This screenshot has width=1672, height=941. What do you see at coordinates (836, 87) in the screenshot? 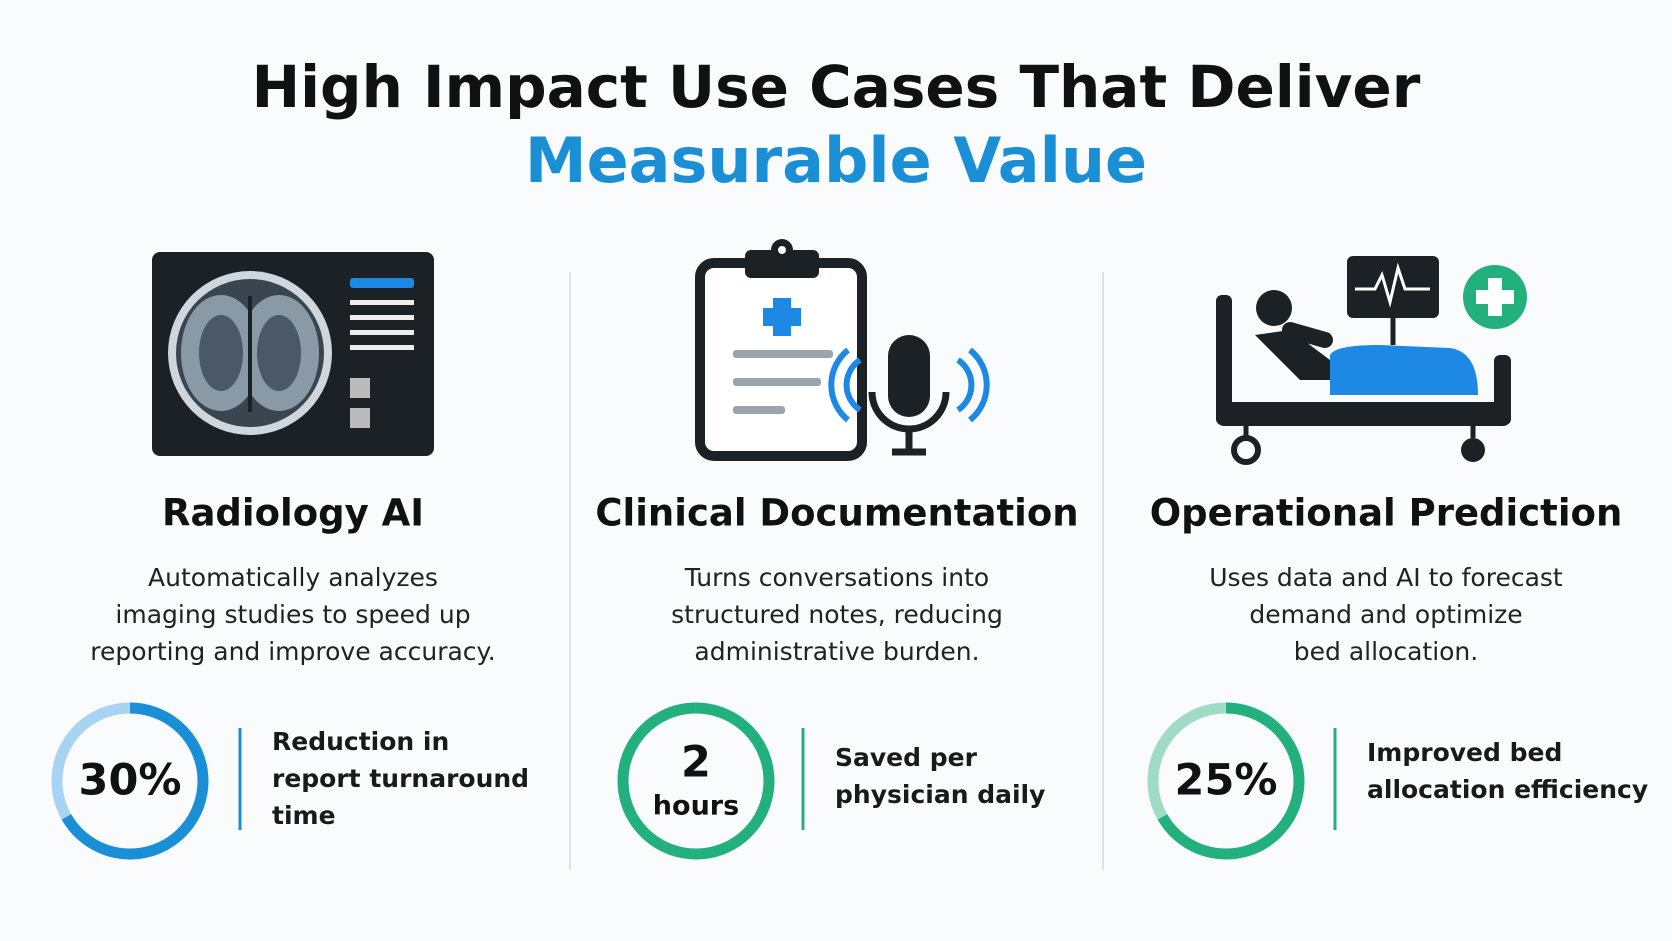
I see `title: High Impact Use Cases That Deliver` at bounding box center [836, 87].